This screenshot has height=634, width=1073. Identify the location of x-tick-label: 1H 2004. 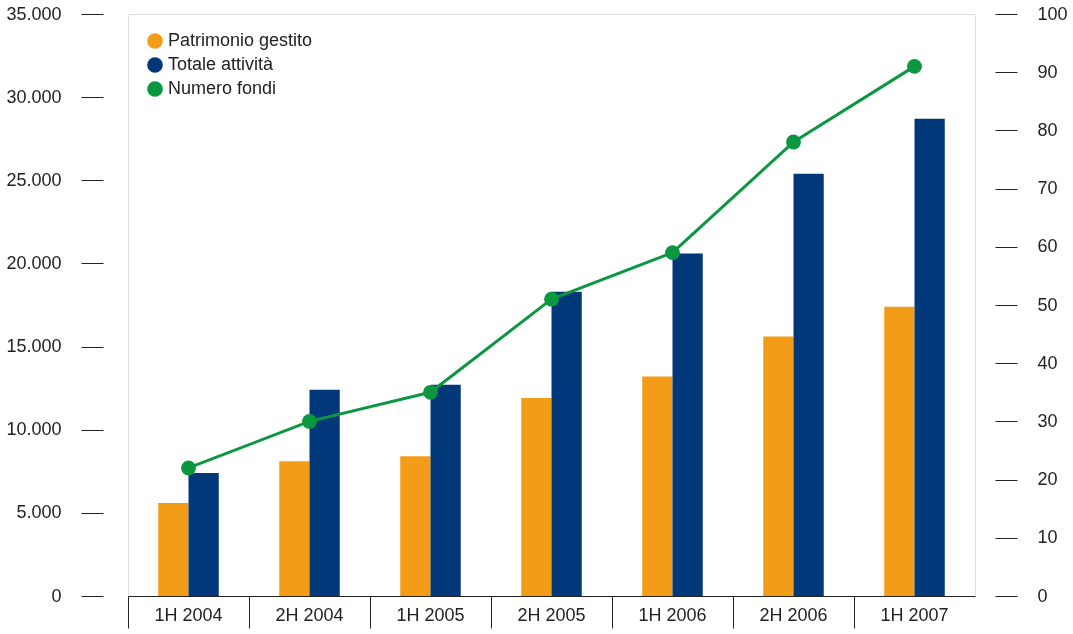
(188, 614).